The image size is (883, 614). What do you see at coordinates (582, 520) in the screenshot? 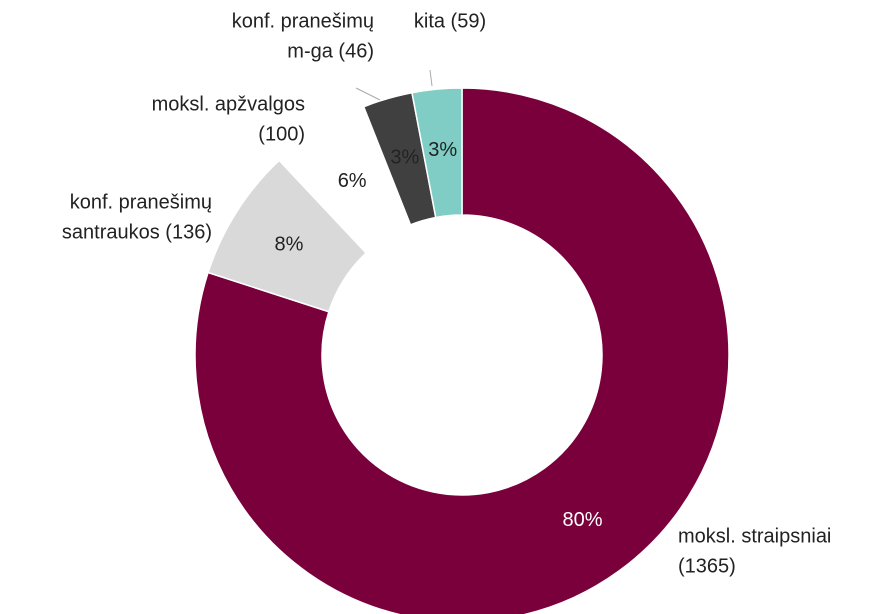
I see `percent-label: 80%` at bounding box center [582, 520].